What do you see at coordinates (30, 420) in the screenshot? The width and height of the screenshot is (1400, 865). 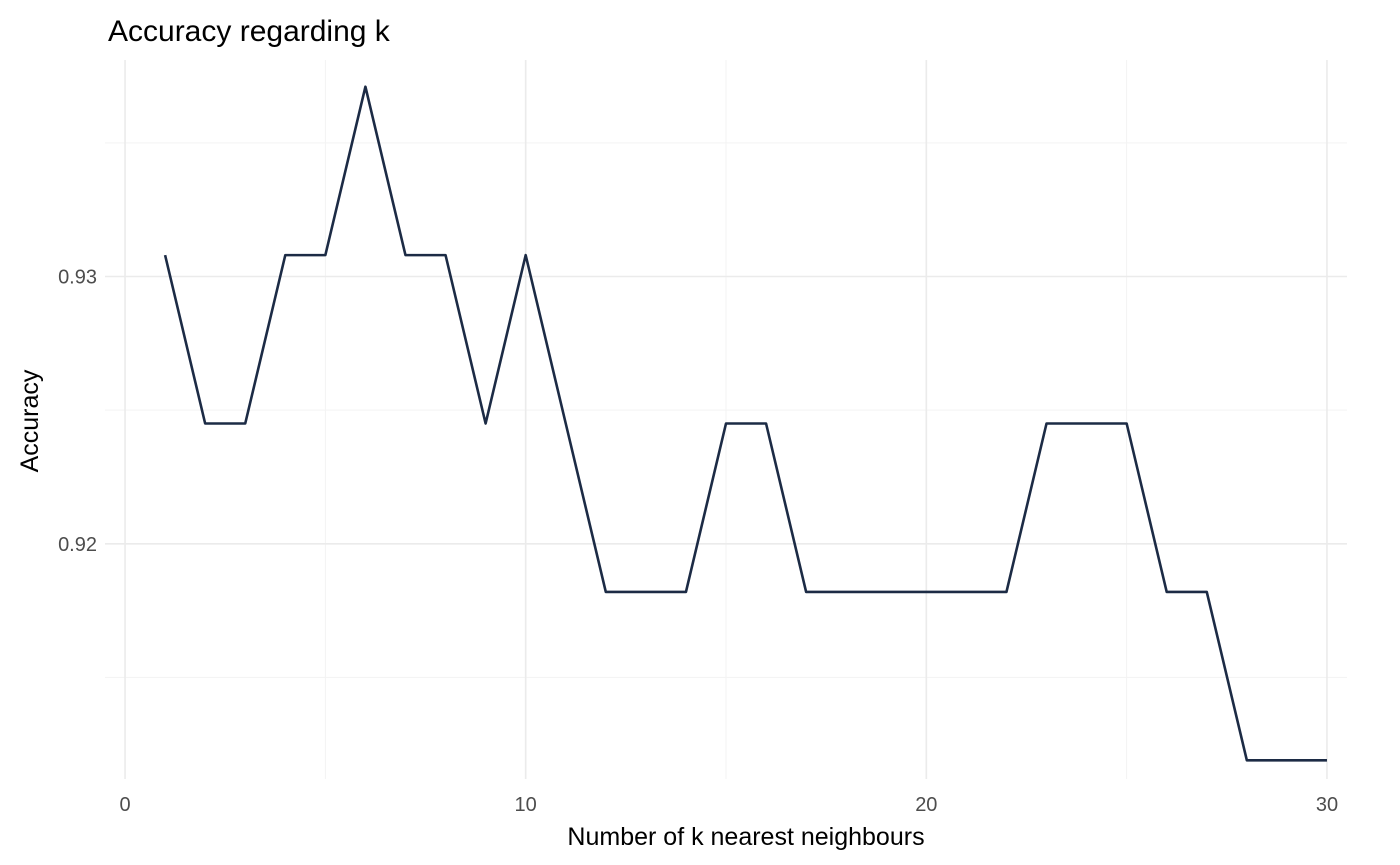 I see `y-axis-label: Accuracy` at bounding box center [30, 420].